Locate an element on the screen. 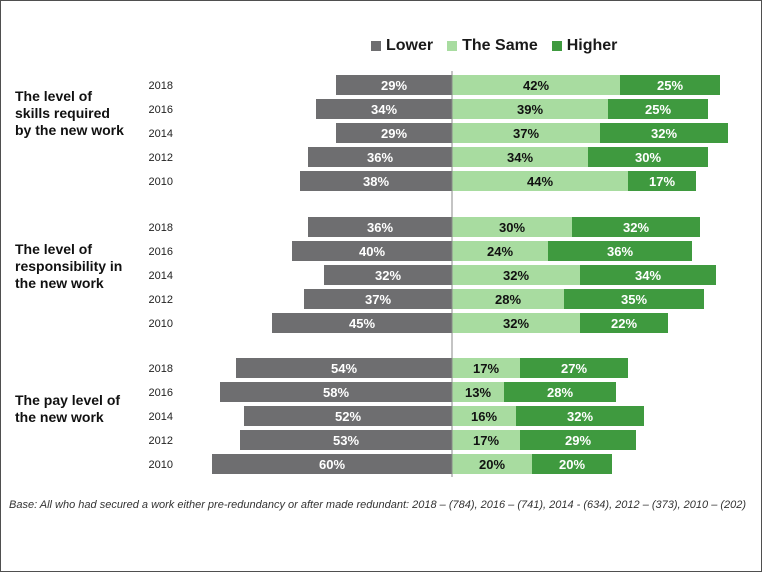  bar-label-same: 28% is located at coordinates (508, 299).